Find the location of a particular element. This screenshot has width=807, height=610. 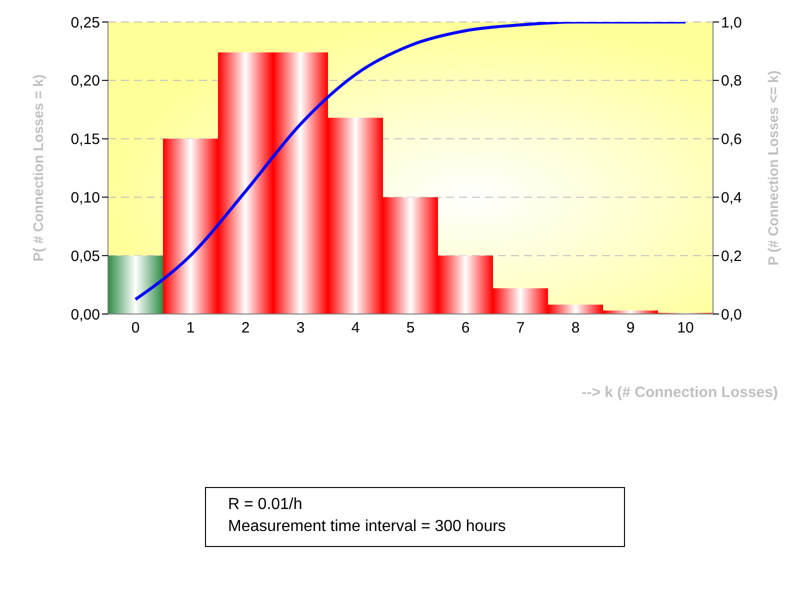

x-tick-label: 1 is located at coordinates (190, 328).